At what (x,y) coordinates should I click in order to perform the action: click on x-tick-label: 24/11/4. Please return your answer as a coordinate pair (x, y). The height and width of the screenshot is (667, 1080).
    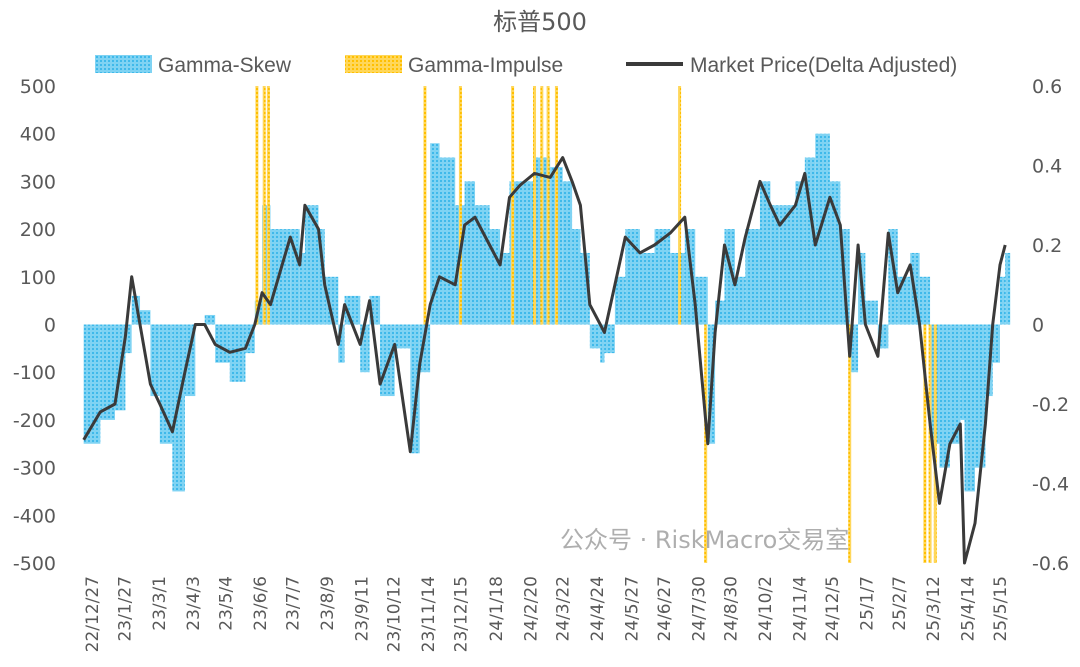
    Looking at the image, I should click on (801, 609).